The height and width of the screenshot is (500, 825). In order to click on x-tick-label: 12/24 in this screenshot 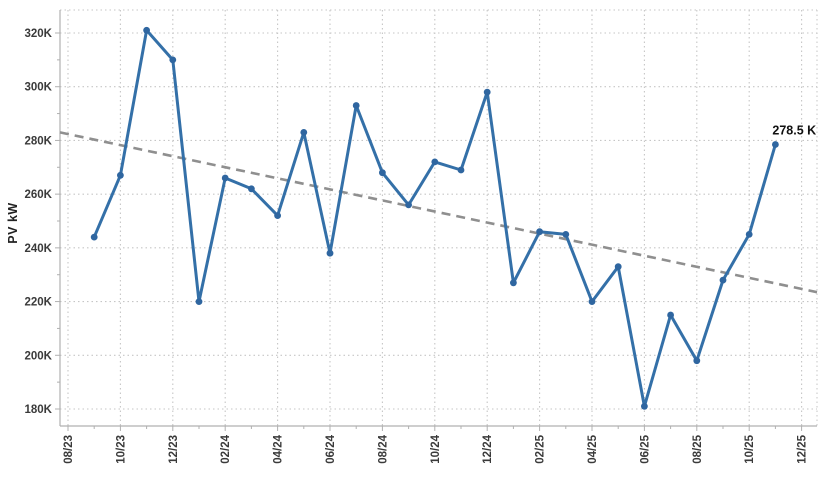, I will do `click(488, 448)`.